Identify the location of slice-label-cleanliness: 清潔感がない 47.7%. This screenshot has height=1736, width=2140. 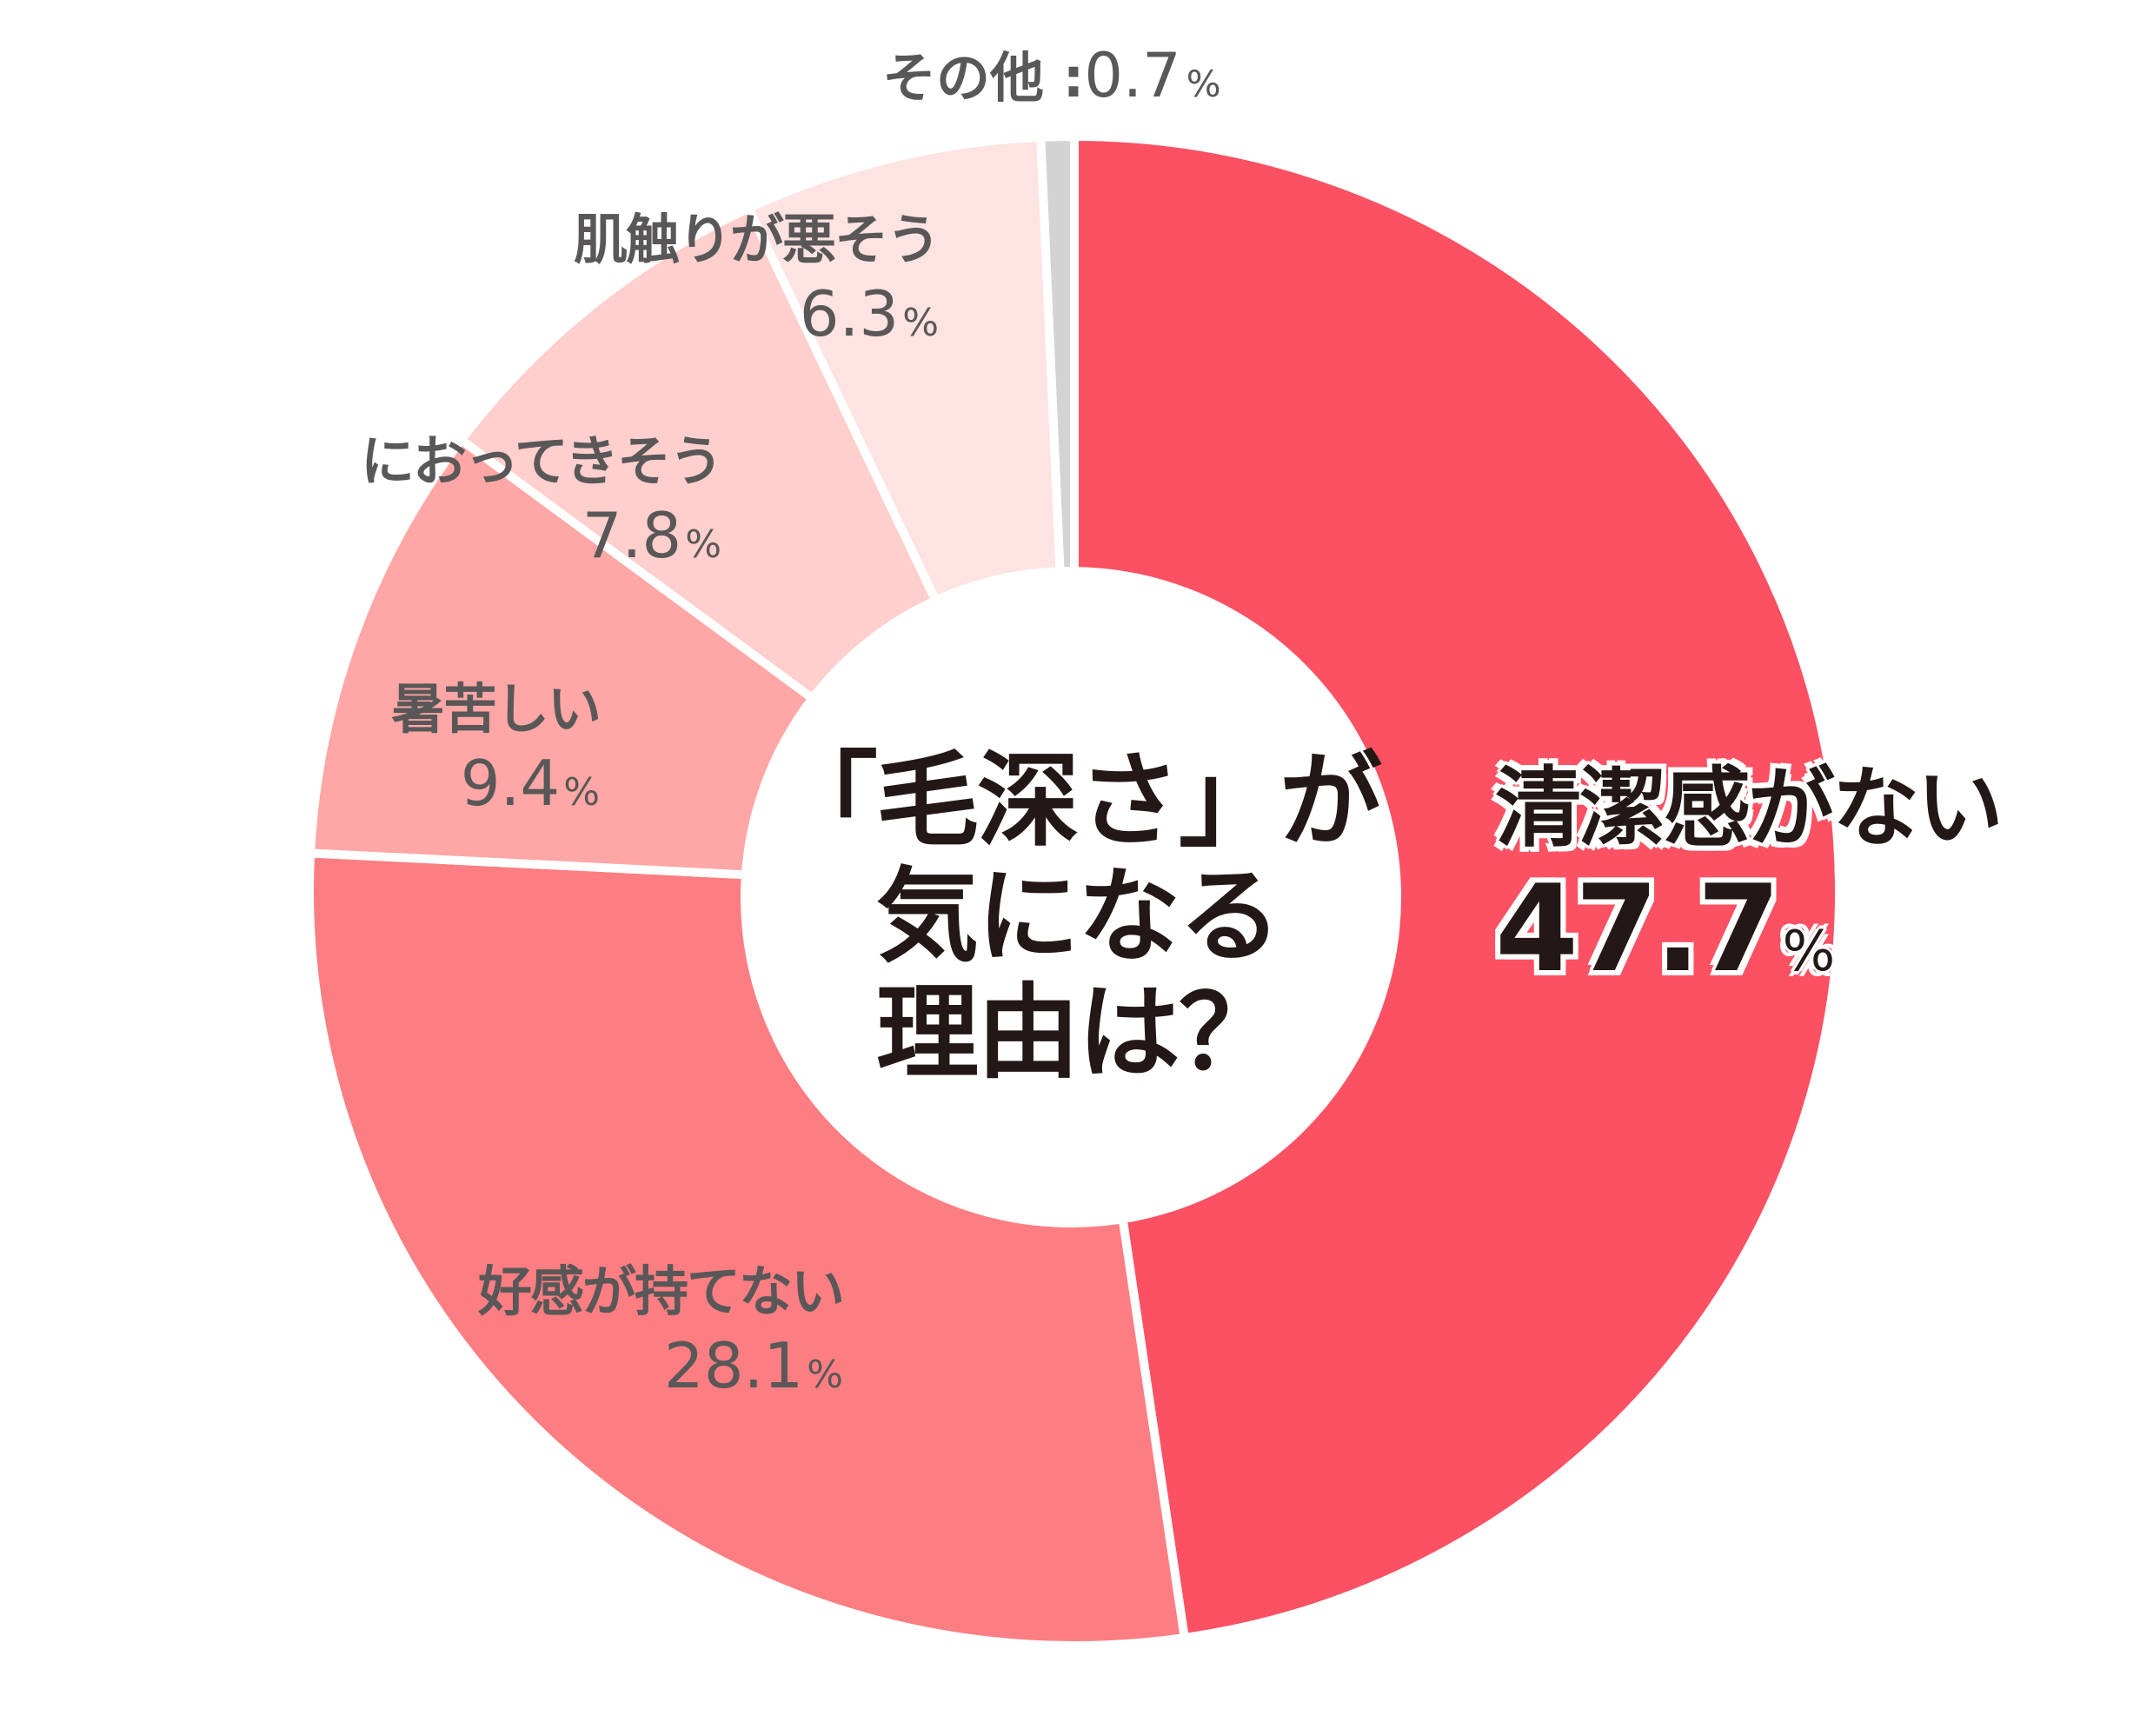
(1749, 873).